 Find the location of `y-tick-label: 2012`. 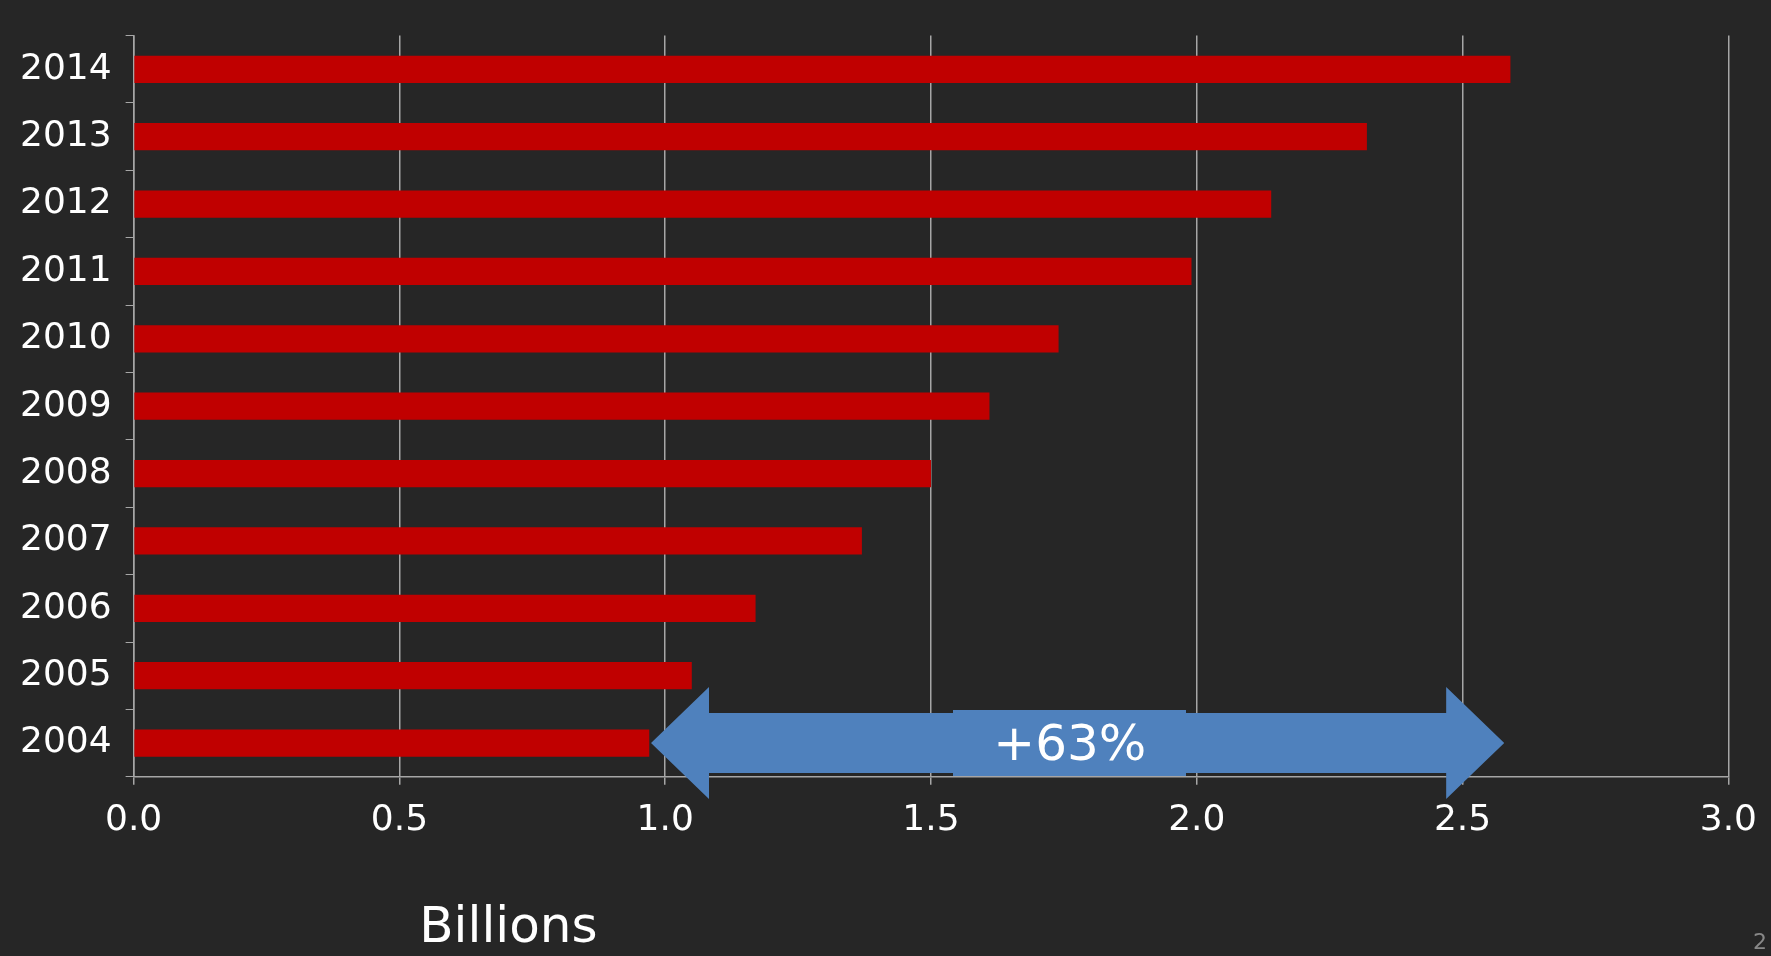

y-tick-label: 2012 is located at coordinates (65, 201).